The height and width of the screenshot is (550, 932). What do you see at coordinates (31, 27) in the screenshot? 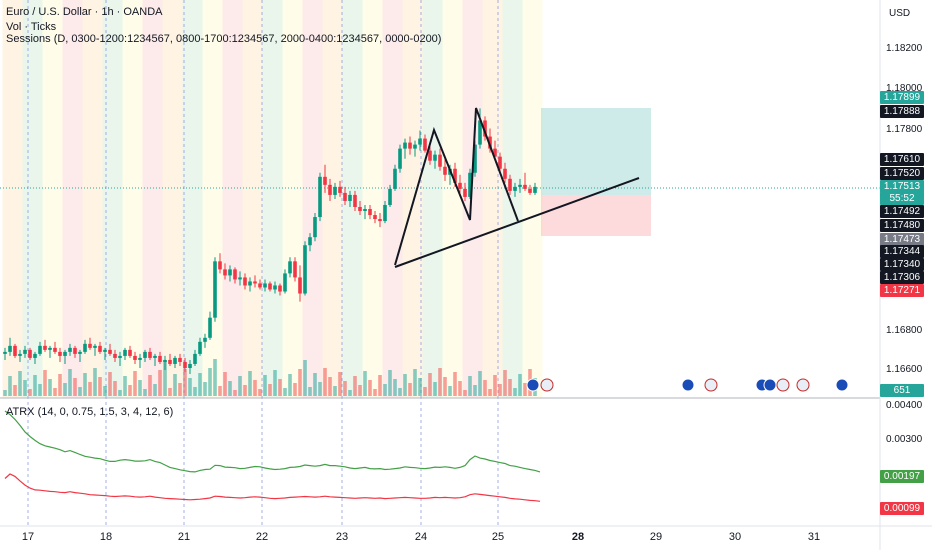
I see `volume-legend: Vol · Ticks` at bounding box center [31, 27].